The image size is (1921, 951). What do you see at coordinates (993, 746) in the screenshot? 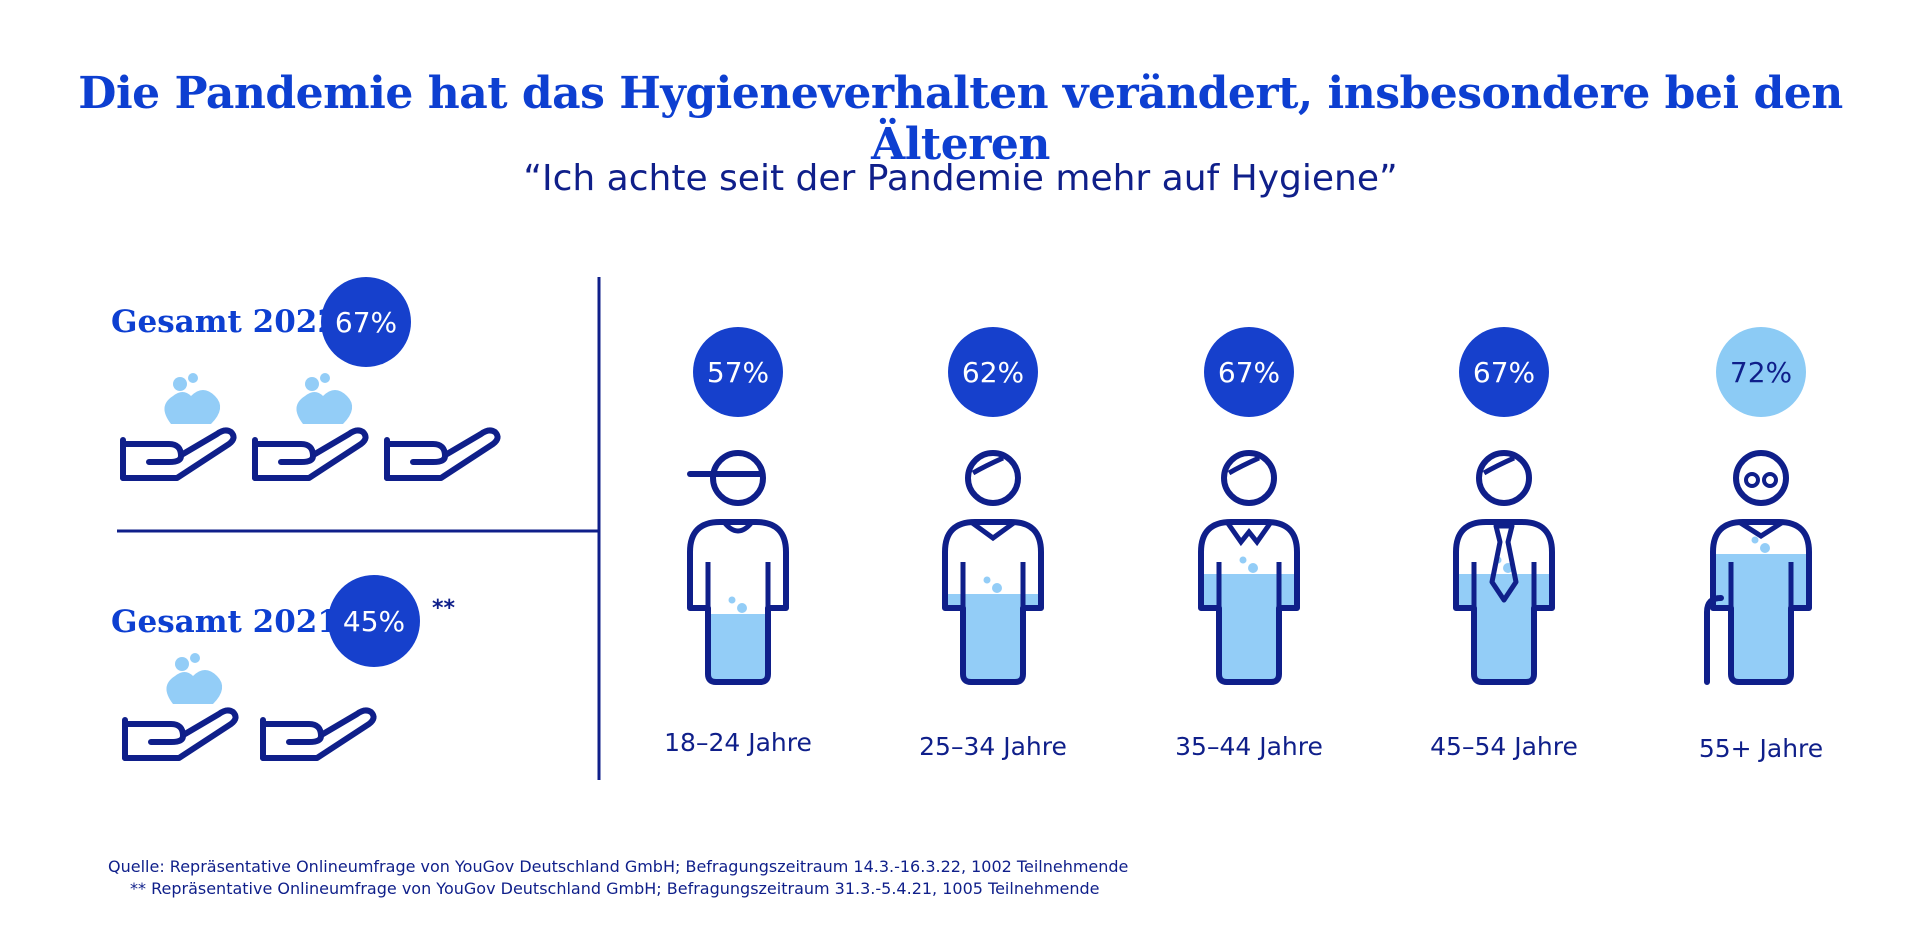
I see `category-label: 25–34 Jahre` at bounding box center [993, 746].